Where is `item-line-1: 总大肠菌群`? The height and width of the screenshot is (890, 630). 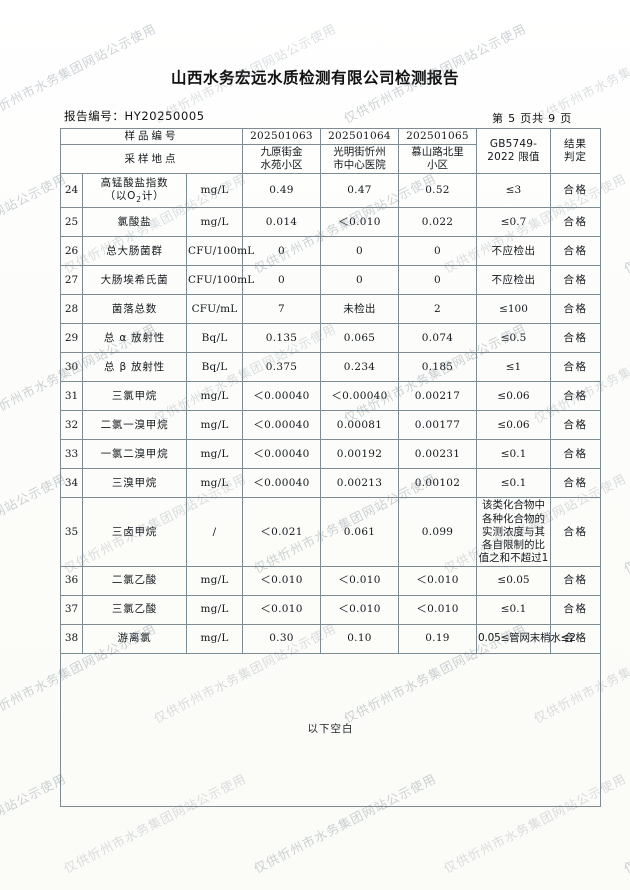 item-line-1: 总大肠菌群 is located at coordinates (134, 250).